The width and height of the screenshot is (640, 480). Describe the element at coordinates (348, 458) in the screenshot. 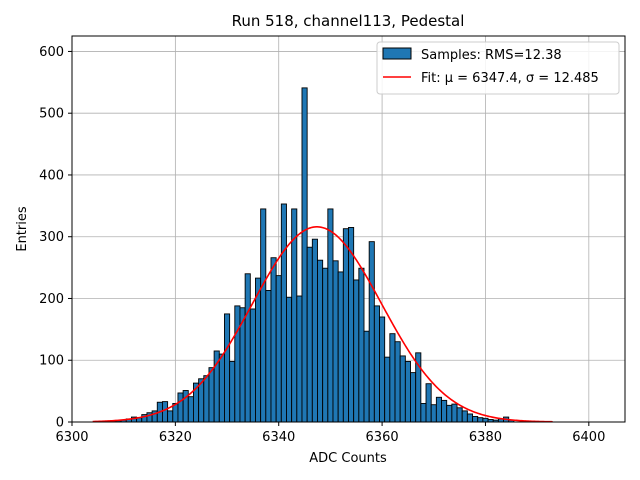

I see `x-axis-label: ADC Counts` at that location.